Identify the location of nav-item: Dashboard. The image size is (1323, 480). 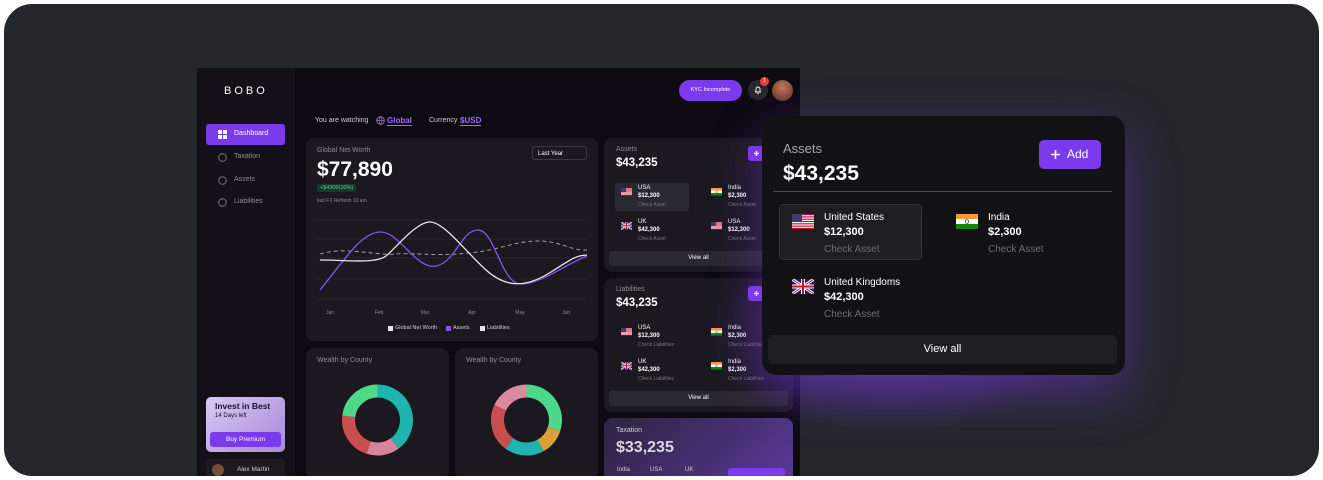
(251, 133).